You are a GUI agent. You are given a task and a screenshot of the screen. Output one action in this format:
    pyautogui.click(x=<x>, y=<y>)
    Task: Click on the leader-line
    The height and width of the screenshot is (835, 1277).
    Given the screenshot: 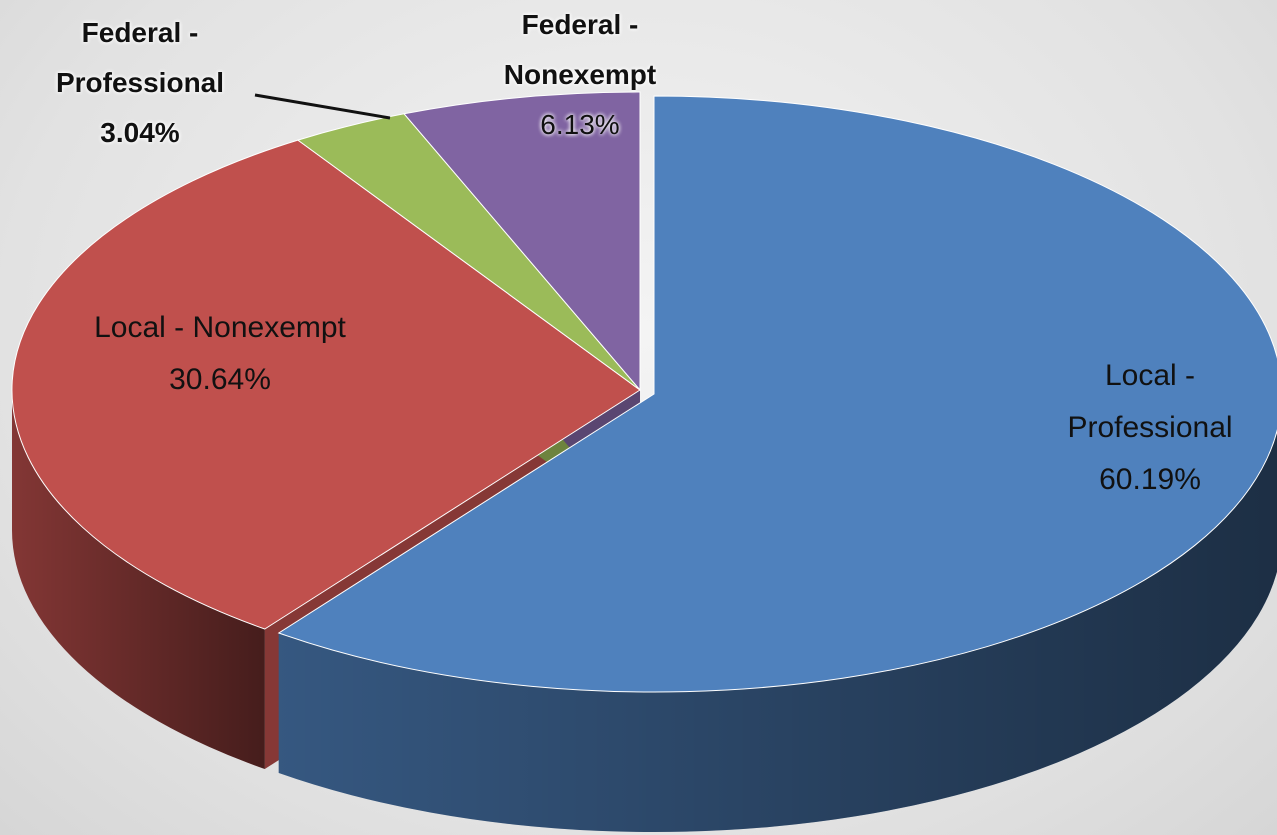 What is the action you would take?
    pyautogui.click(x=322, y=106)
    